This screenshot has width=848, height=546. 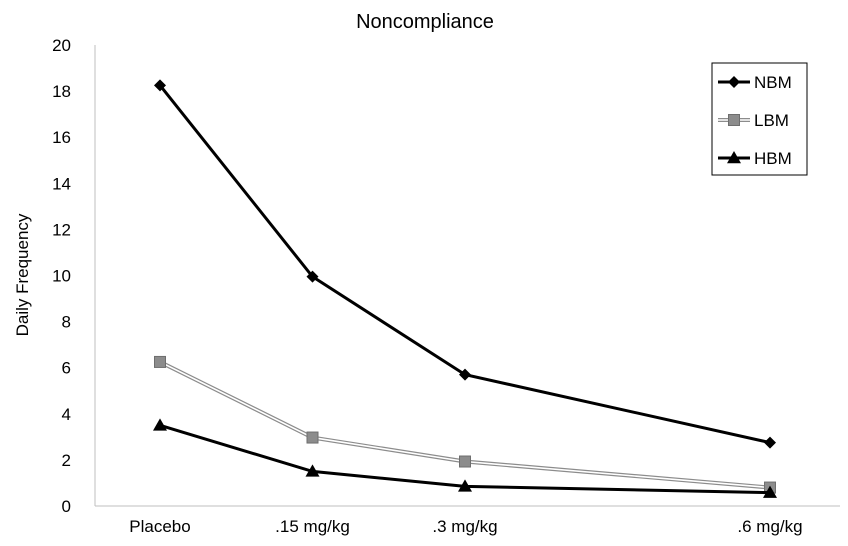 I want to click on y-axis-title: Daily Frequency, so click(x=22, y=274).